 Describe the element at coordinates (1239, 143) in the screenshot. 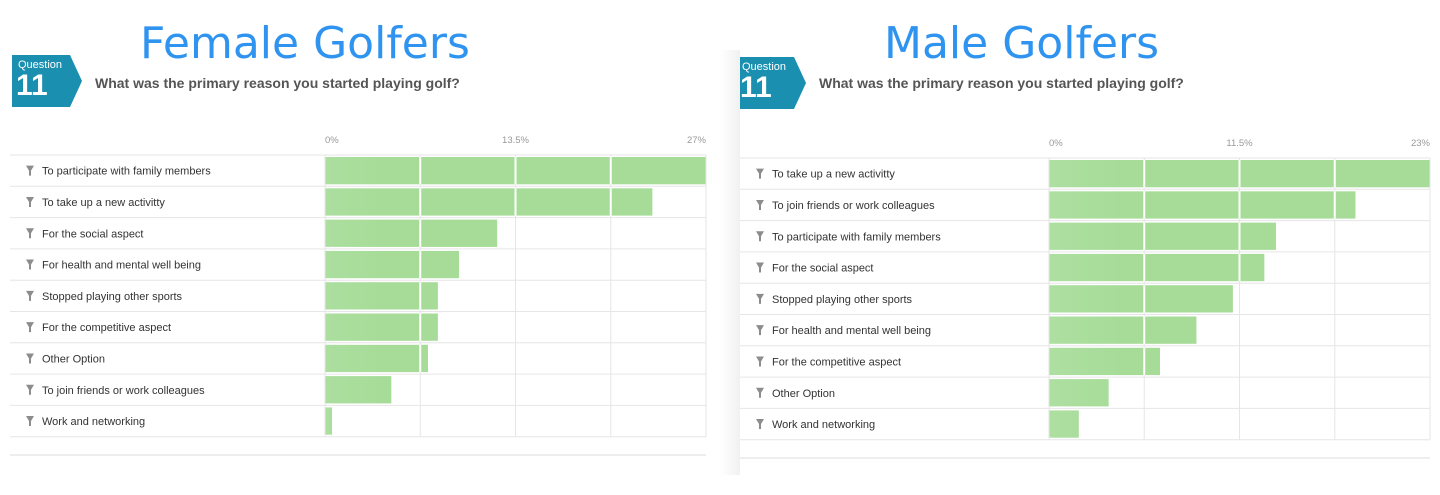

I see `x-tick-label: 11.5%` at that location.